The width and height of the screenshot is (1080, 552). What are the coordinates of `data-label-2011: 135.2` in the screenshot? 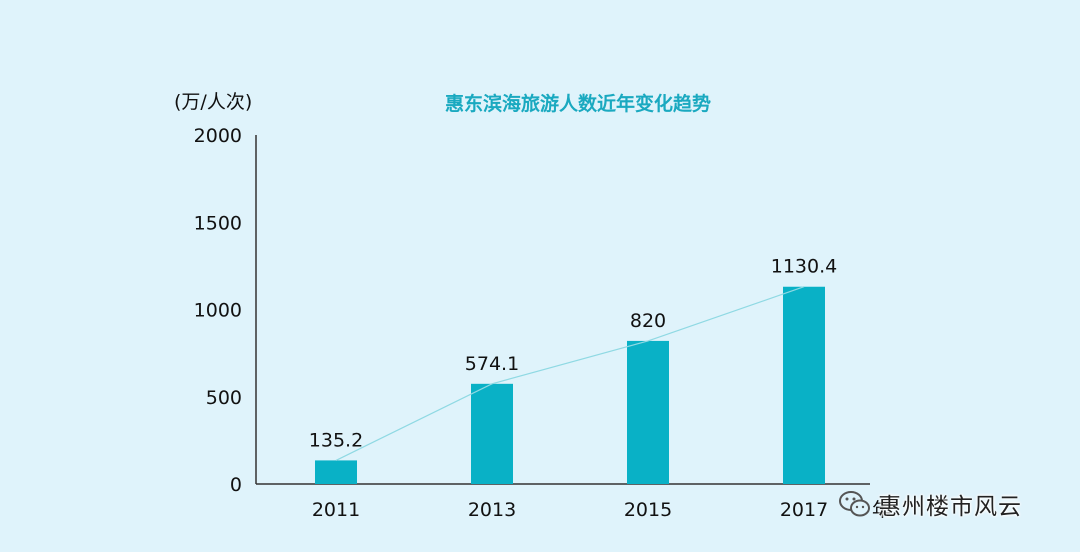 It's located at (336, 440).